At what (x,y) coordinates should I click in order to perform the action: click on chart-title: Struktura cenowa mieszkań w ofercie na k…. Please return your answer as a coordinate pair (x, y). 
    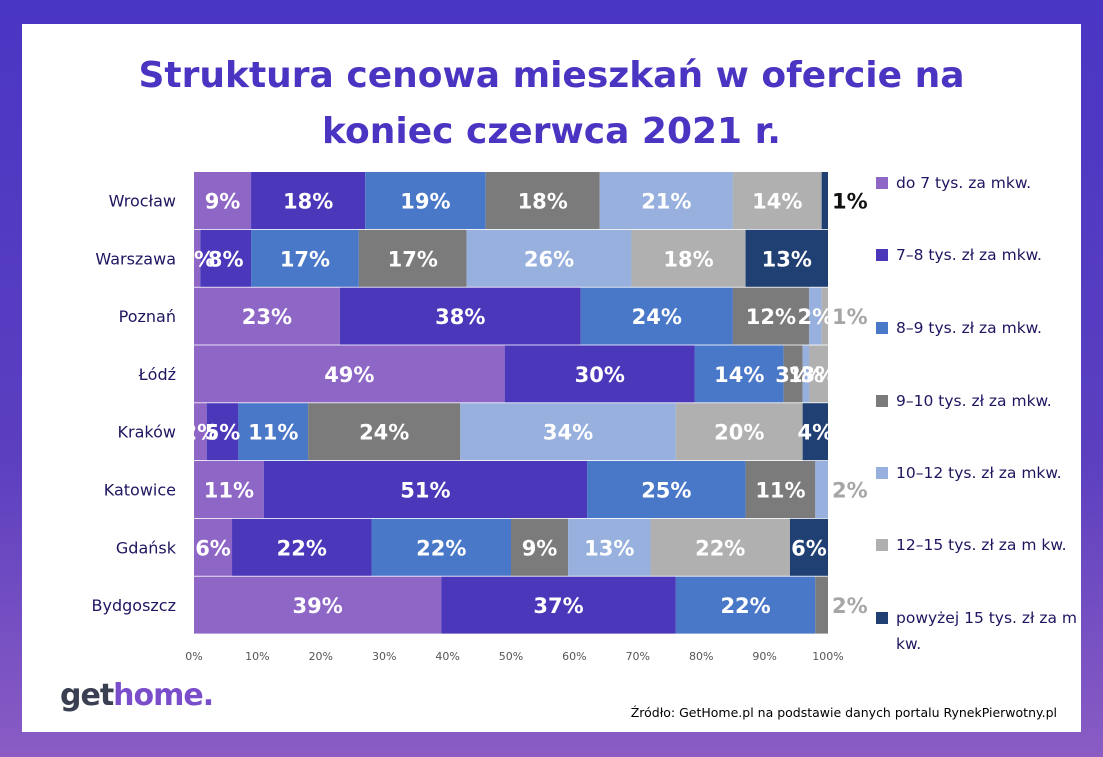
    Looking at the image, I should click on (551, 104).